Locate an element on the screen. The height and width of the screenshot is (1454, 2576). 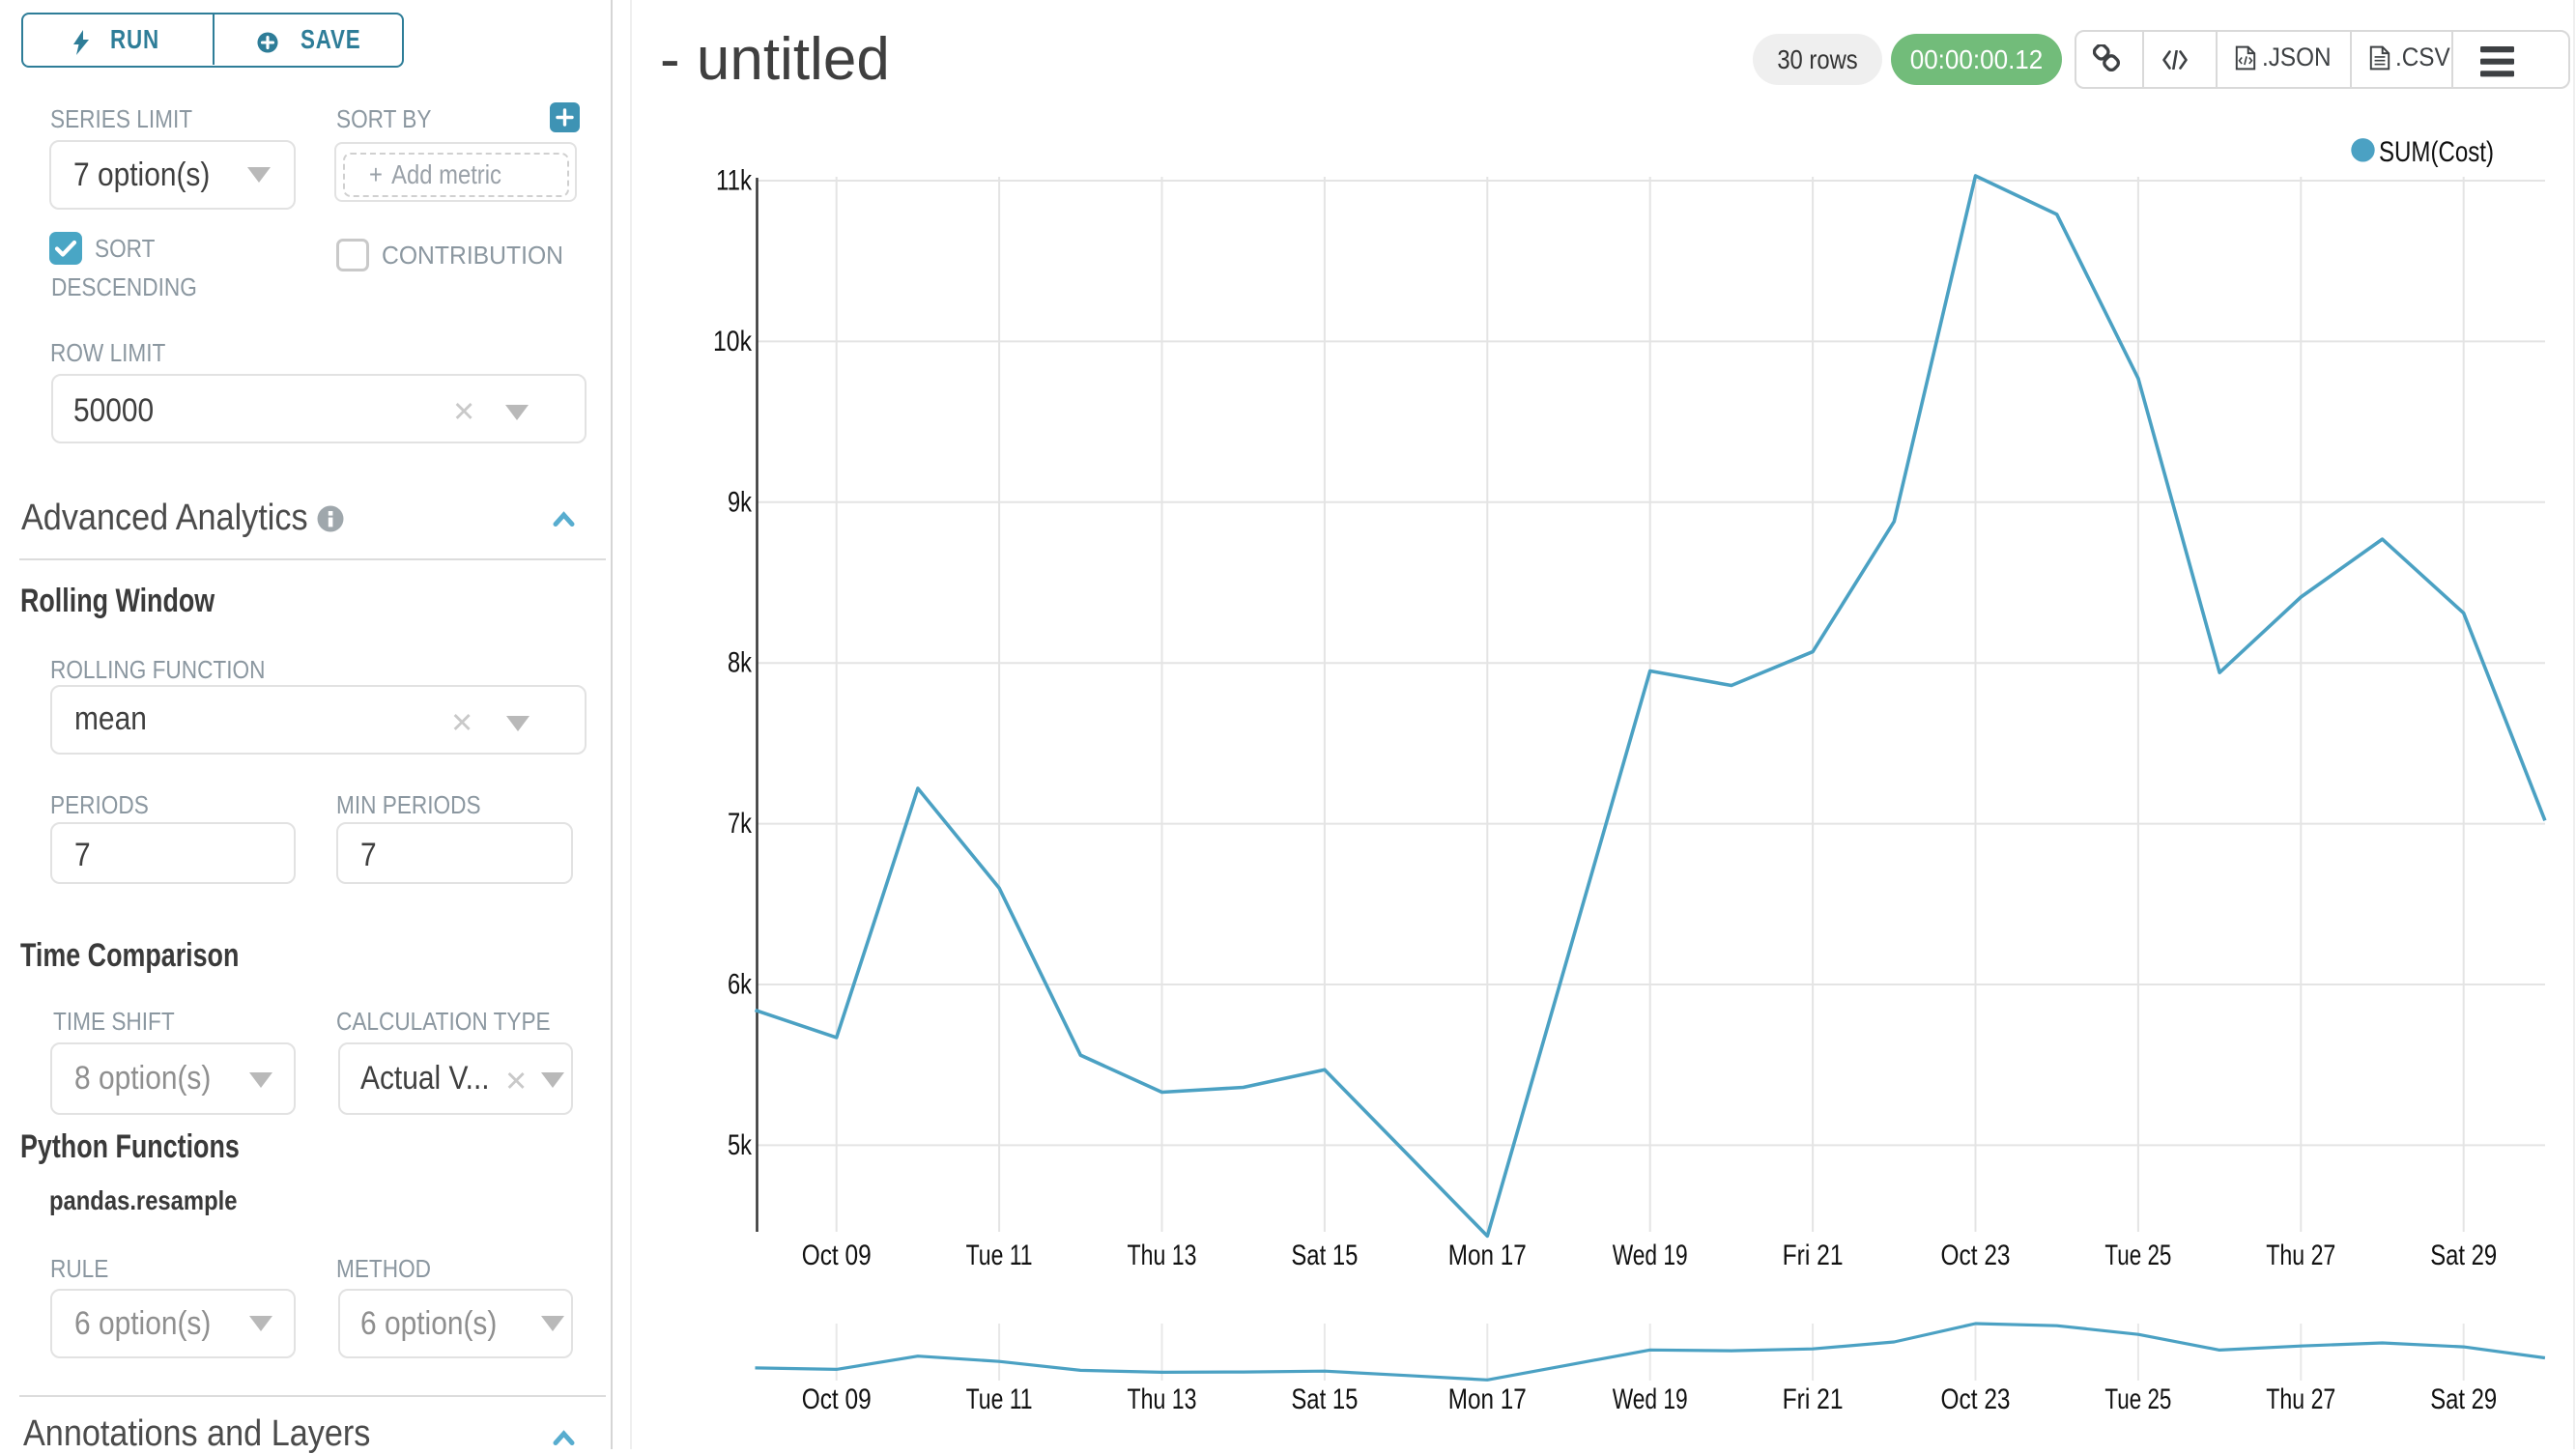
svg-text: 5k is located at coordinates (741, 1145).